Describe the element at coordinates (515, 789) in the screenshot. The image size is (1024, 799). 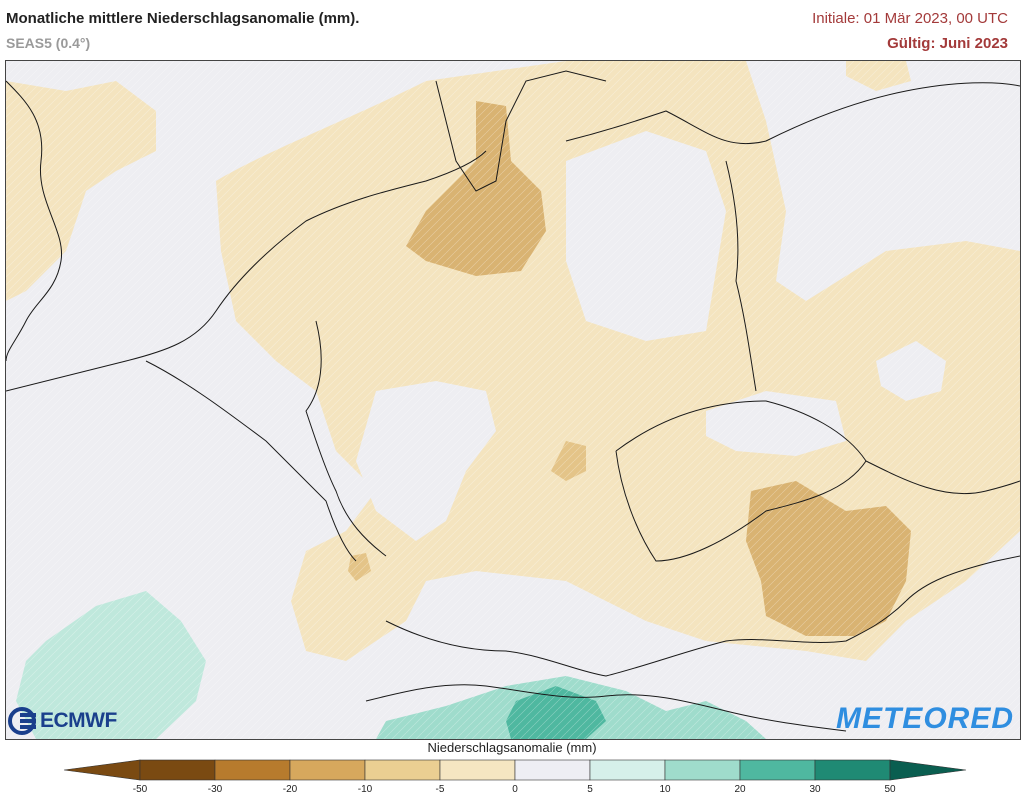
I see `colorbar-tick-label: 0` at that location.